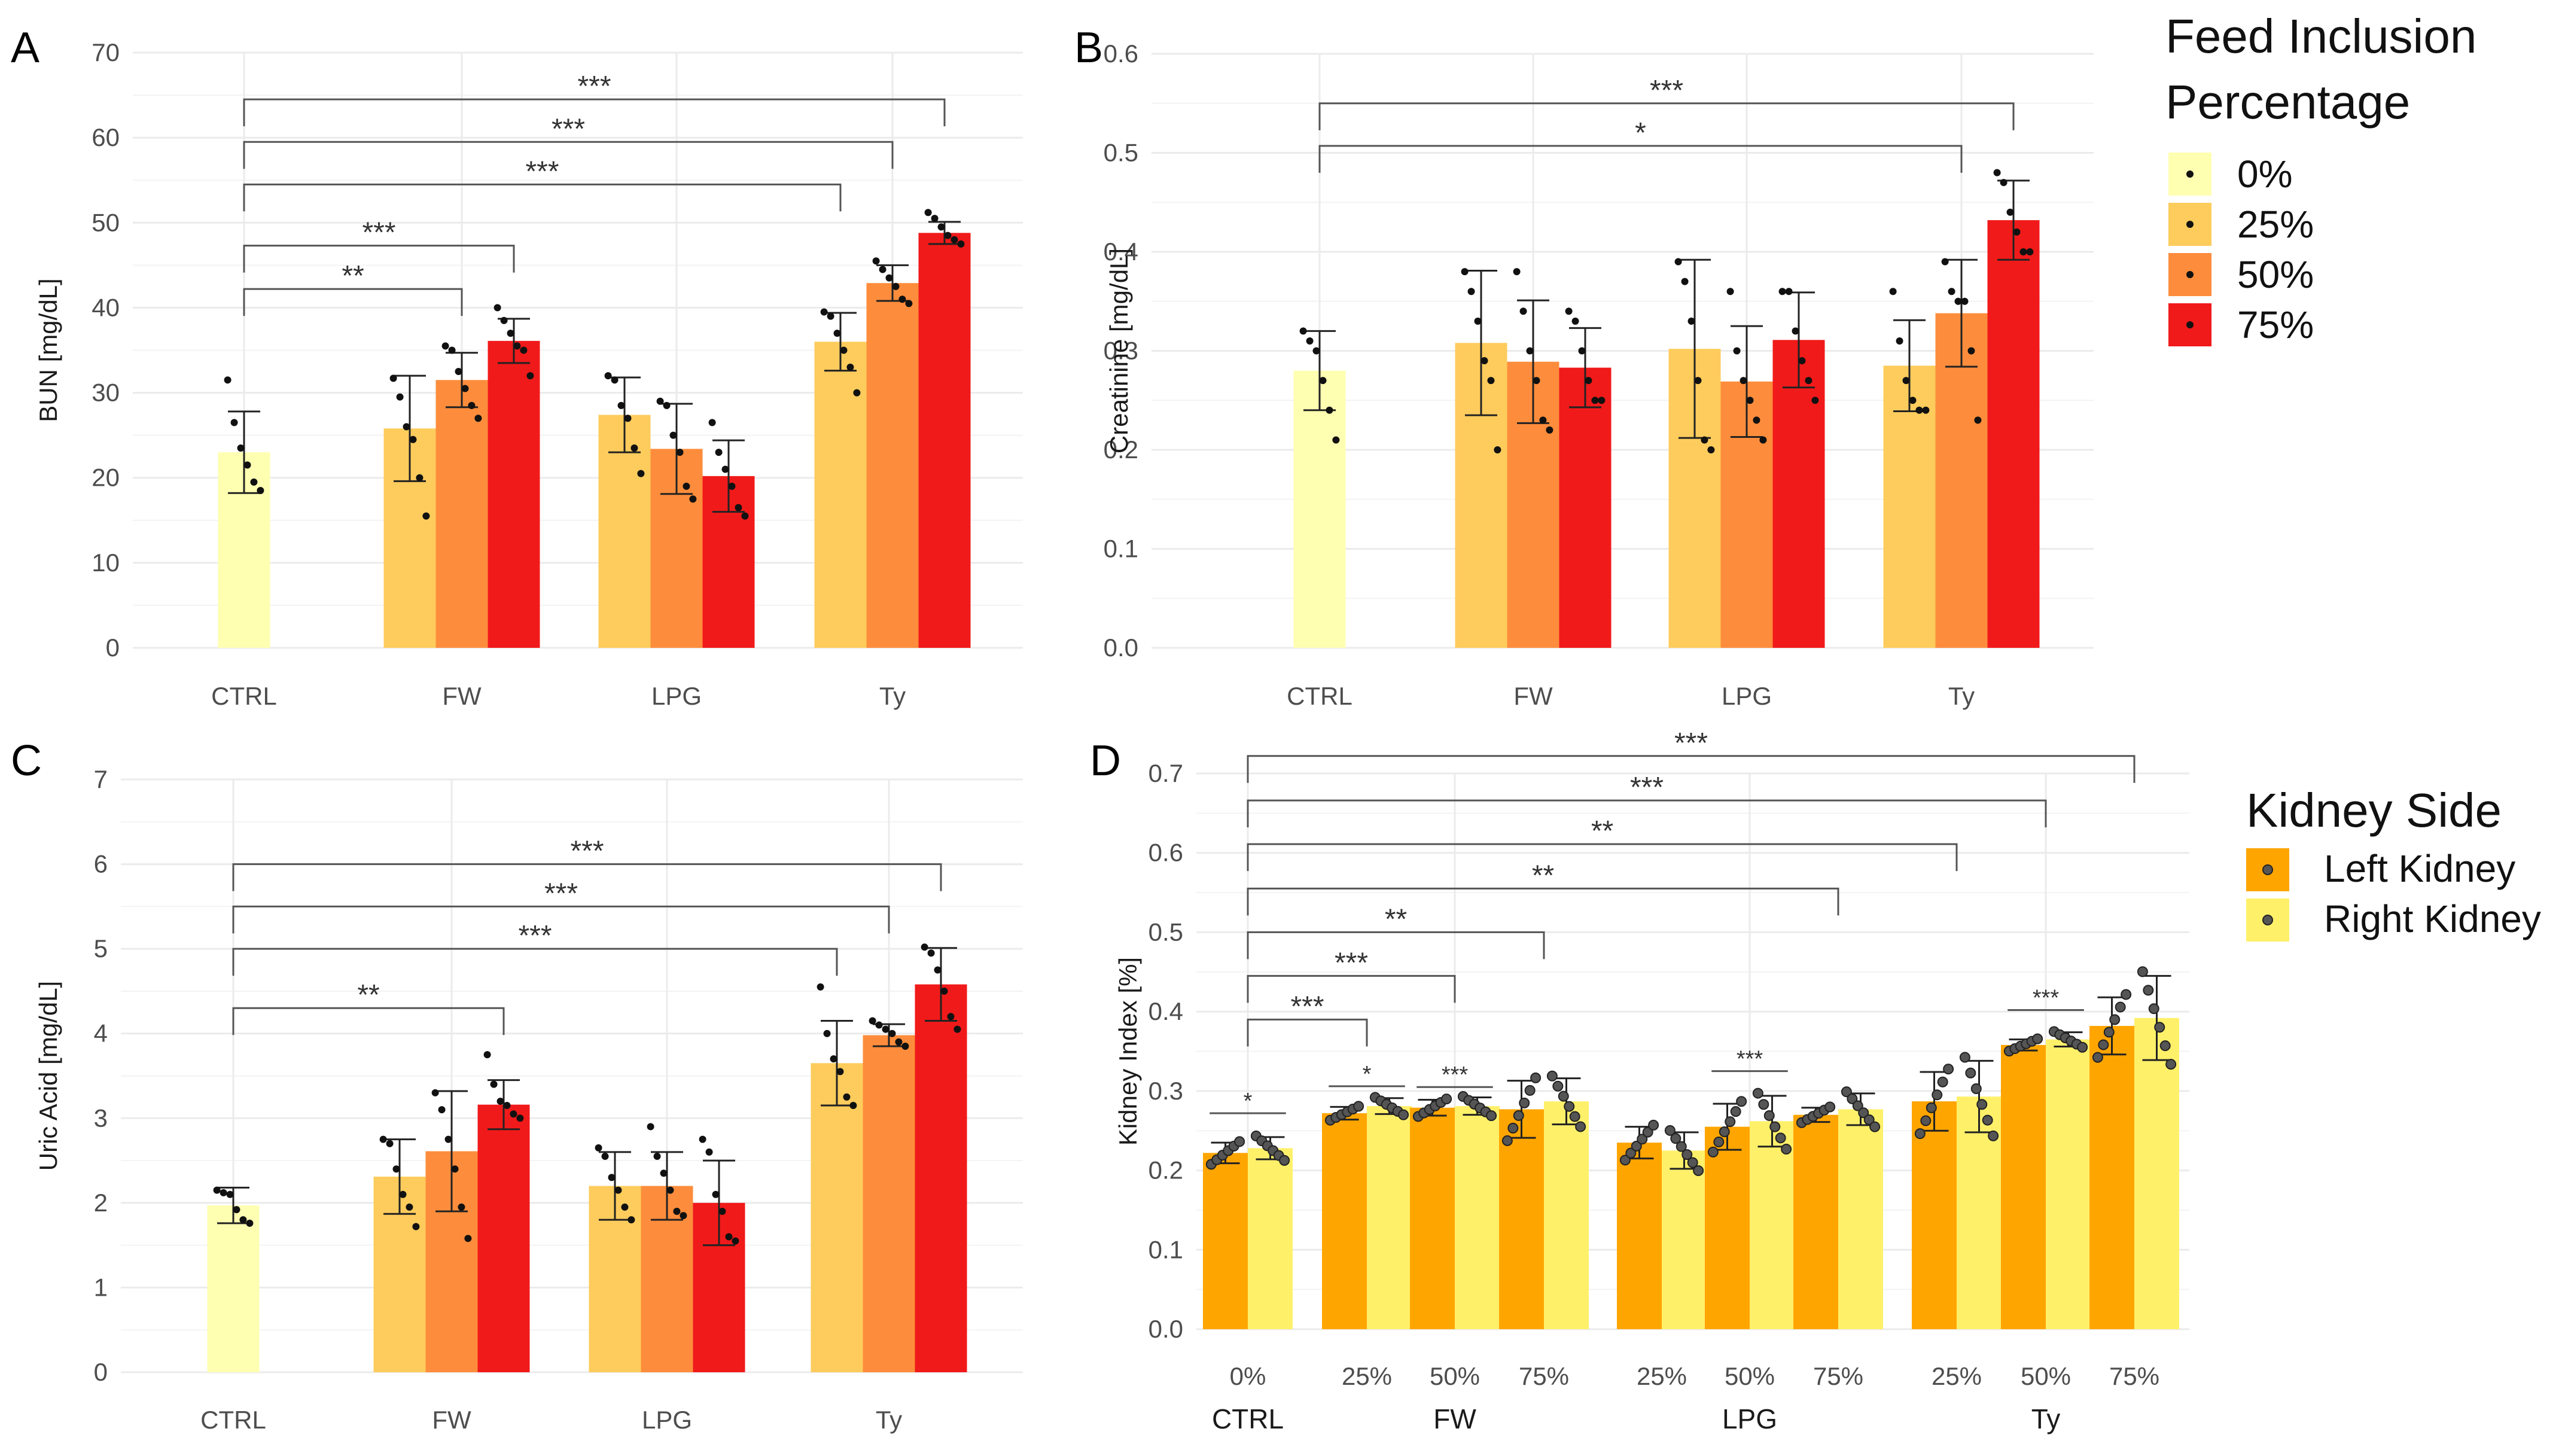 The image size is (2568, 1456). Describe the element at coordinates (2419, 868) in the screenshot. I see `legend-label: Left Kidney` at that location.